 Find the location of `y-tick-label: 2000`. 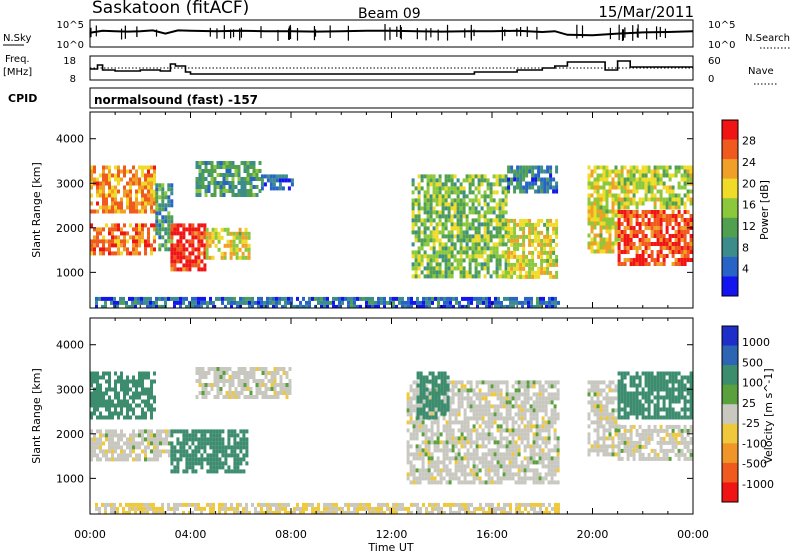

y-tick-label: 2000 is located at coordinates (70, 228).